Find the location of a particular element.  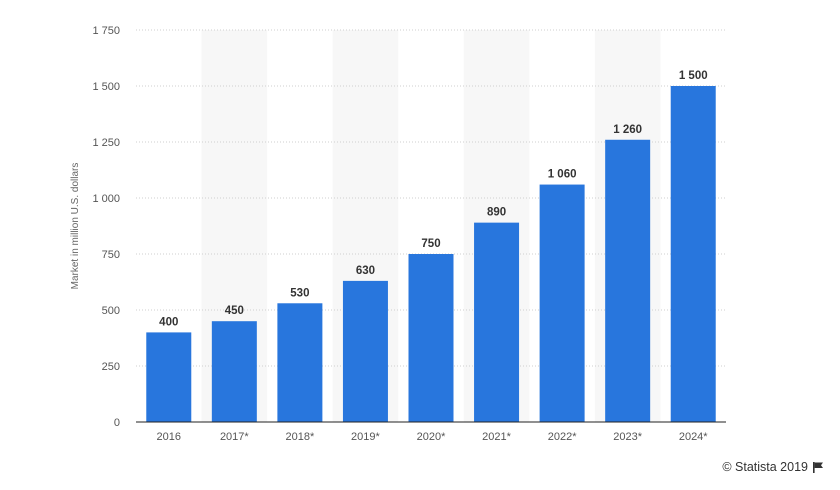

x-tick-label: 2021* is located at coordinates (496, 437).